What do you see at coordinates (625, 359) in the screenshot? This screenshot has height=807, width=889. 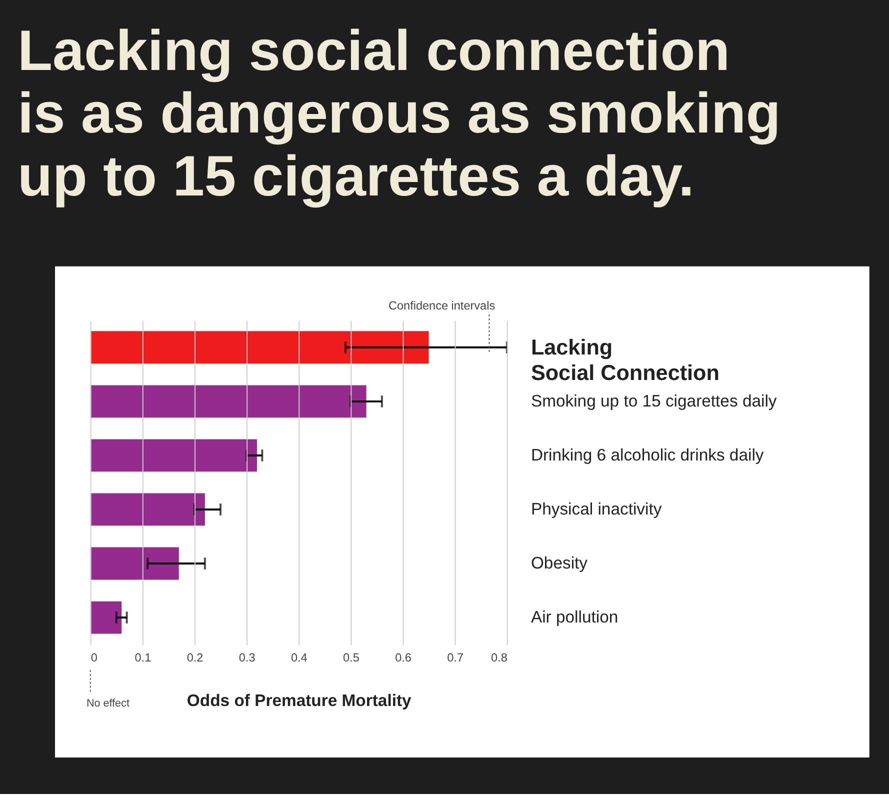 I see `y-tick-label: Lacking Social Connection` at bounding box center [625, 359].